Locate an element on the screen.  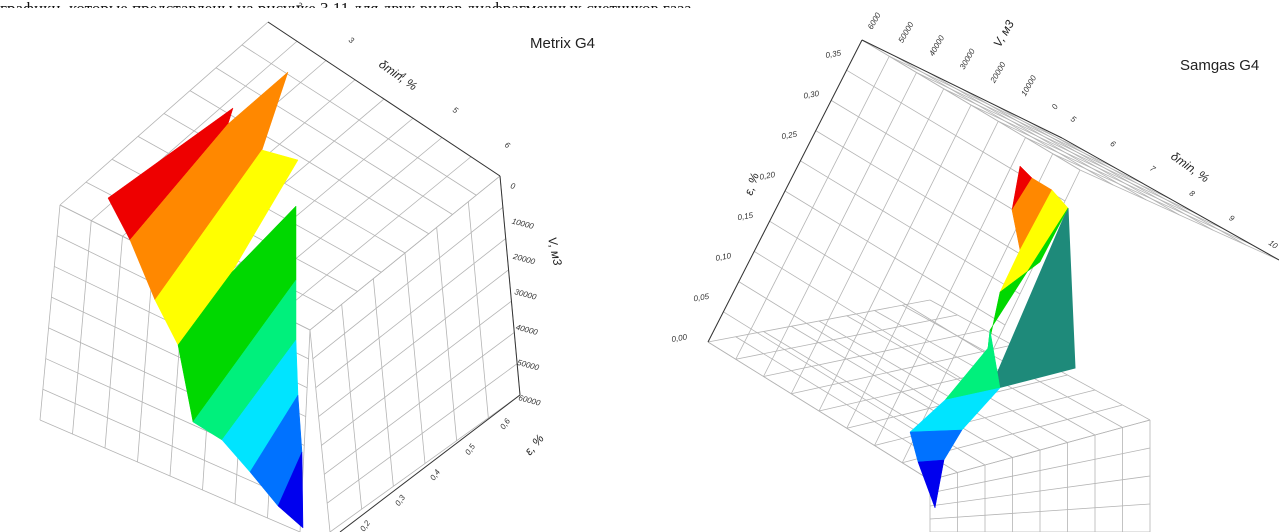
right-x-ticks: 5 6 7 8 9 10 is located at coordinates (1174, 182).